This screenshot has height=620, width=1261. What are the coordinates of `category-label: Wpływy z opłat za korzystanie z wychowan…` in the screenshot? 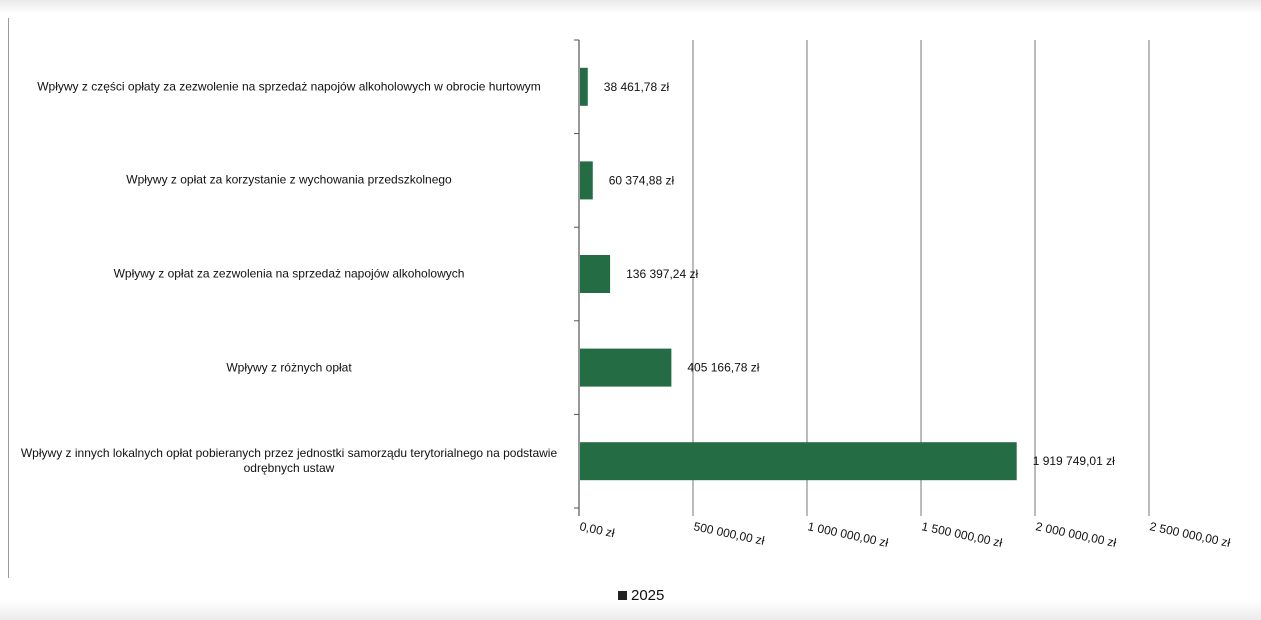 It's located at (289, 179).